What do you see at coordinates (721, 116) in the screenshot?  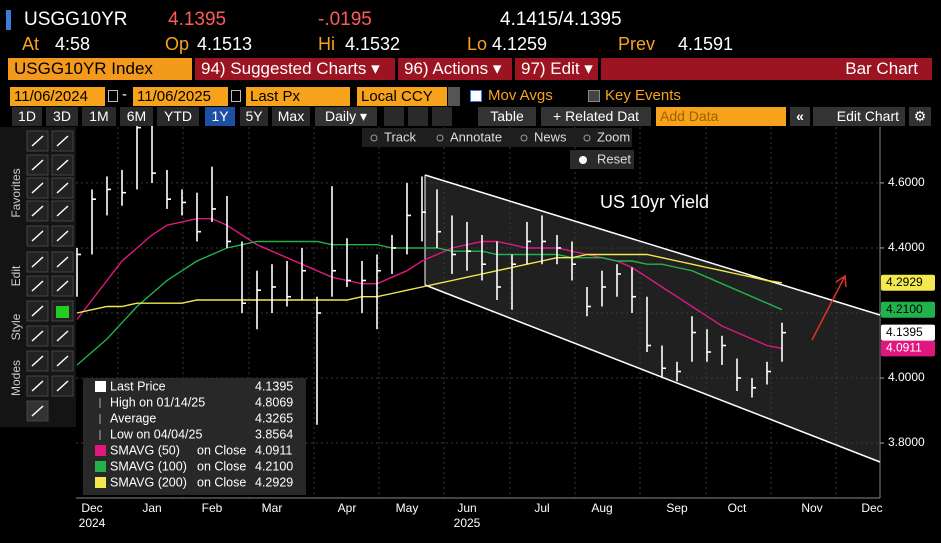 I see `add-data-field: Add Data` at bounding box center [721, 116].